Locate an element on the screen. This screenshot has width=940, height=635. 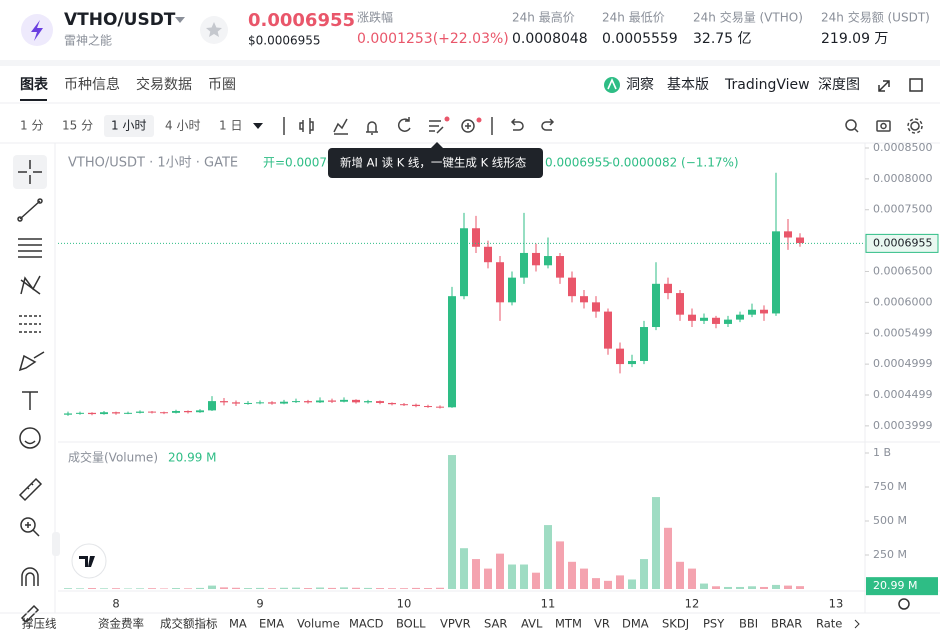
indicator: 成交额指标 is located at coordinates (189, 624).